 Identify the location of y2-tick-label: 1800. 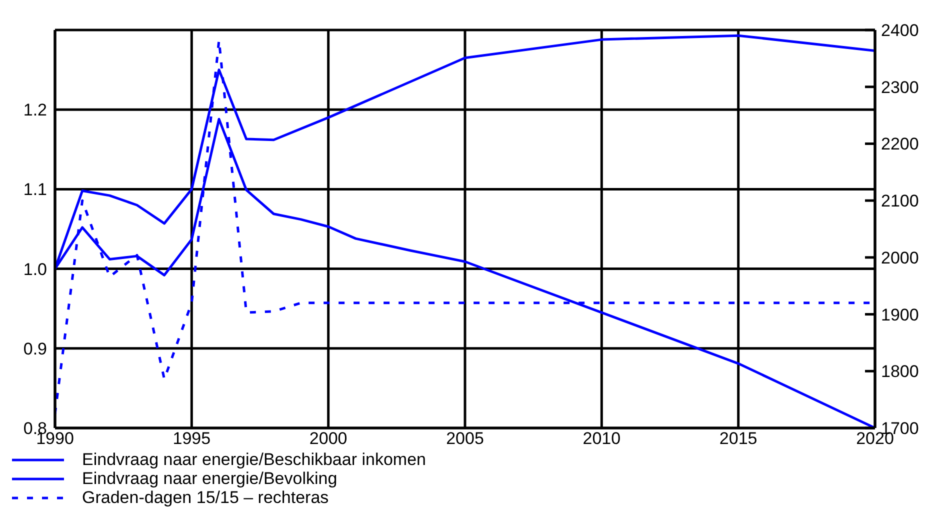
(900, 372).